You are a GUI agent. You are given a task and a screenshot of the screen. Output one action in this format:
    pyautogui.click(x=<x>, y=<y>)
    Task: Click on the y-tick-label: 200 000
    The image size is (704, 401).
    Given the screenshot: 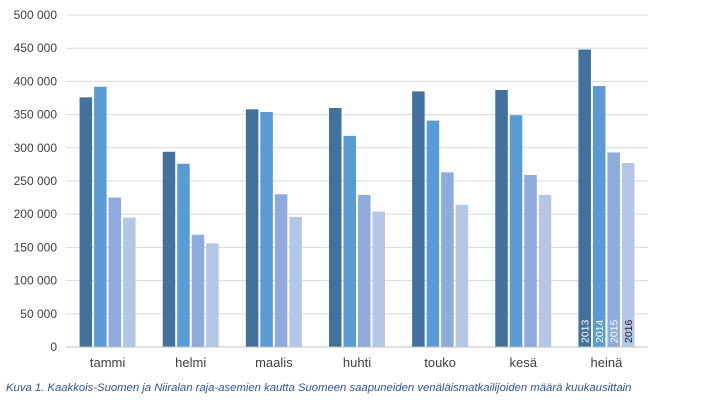 What is the action you would take?
    pyautogui.click(x=36, y=214)
    